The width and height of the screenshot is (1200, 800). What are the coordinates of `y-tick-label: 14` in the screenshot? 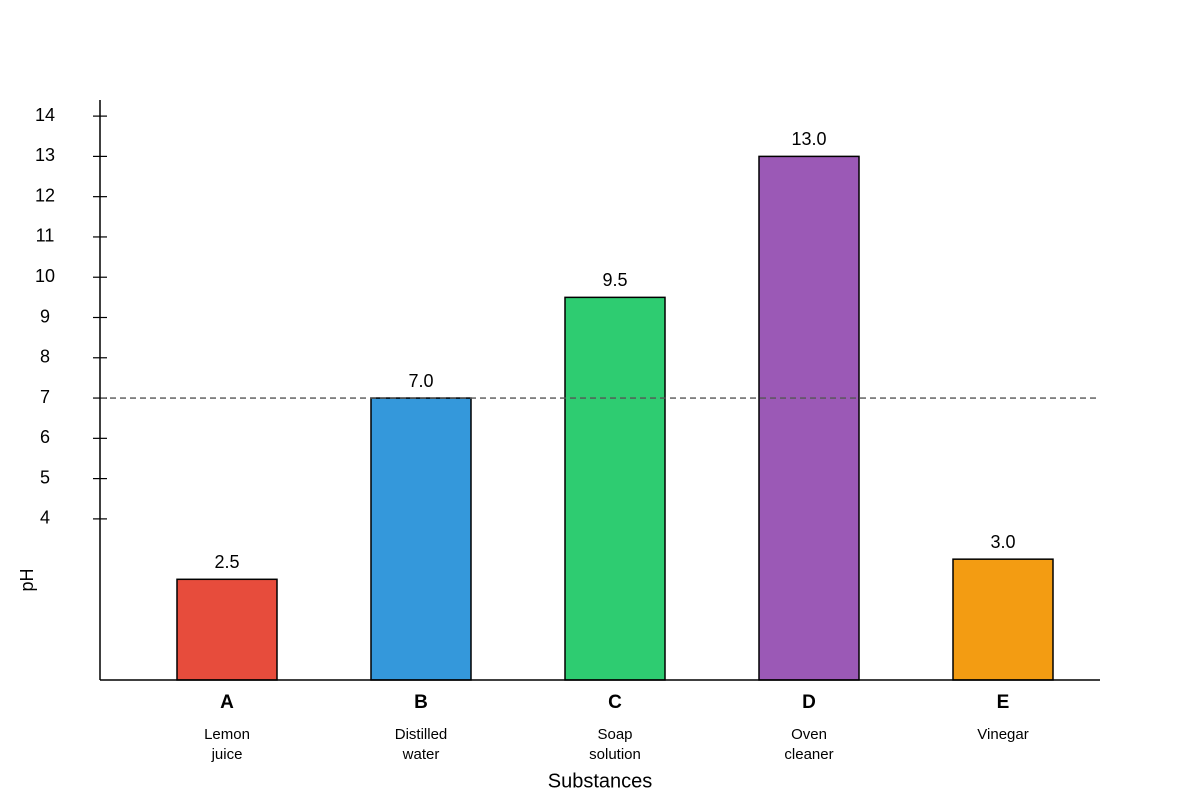 It's located at (45, 115).